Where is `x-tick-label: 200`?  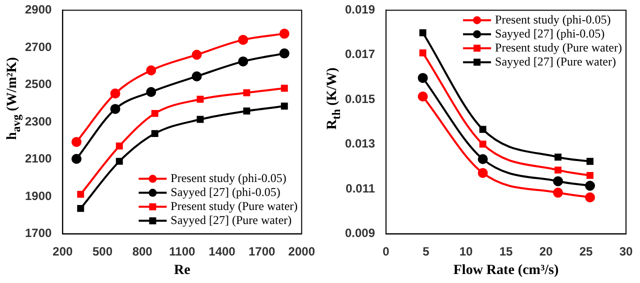 x-tick-label: 200 is located at coordinates (63, 251).